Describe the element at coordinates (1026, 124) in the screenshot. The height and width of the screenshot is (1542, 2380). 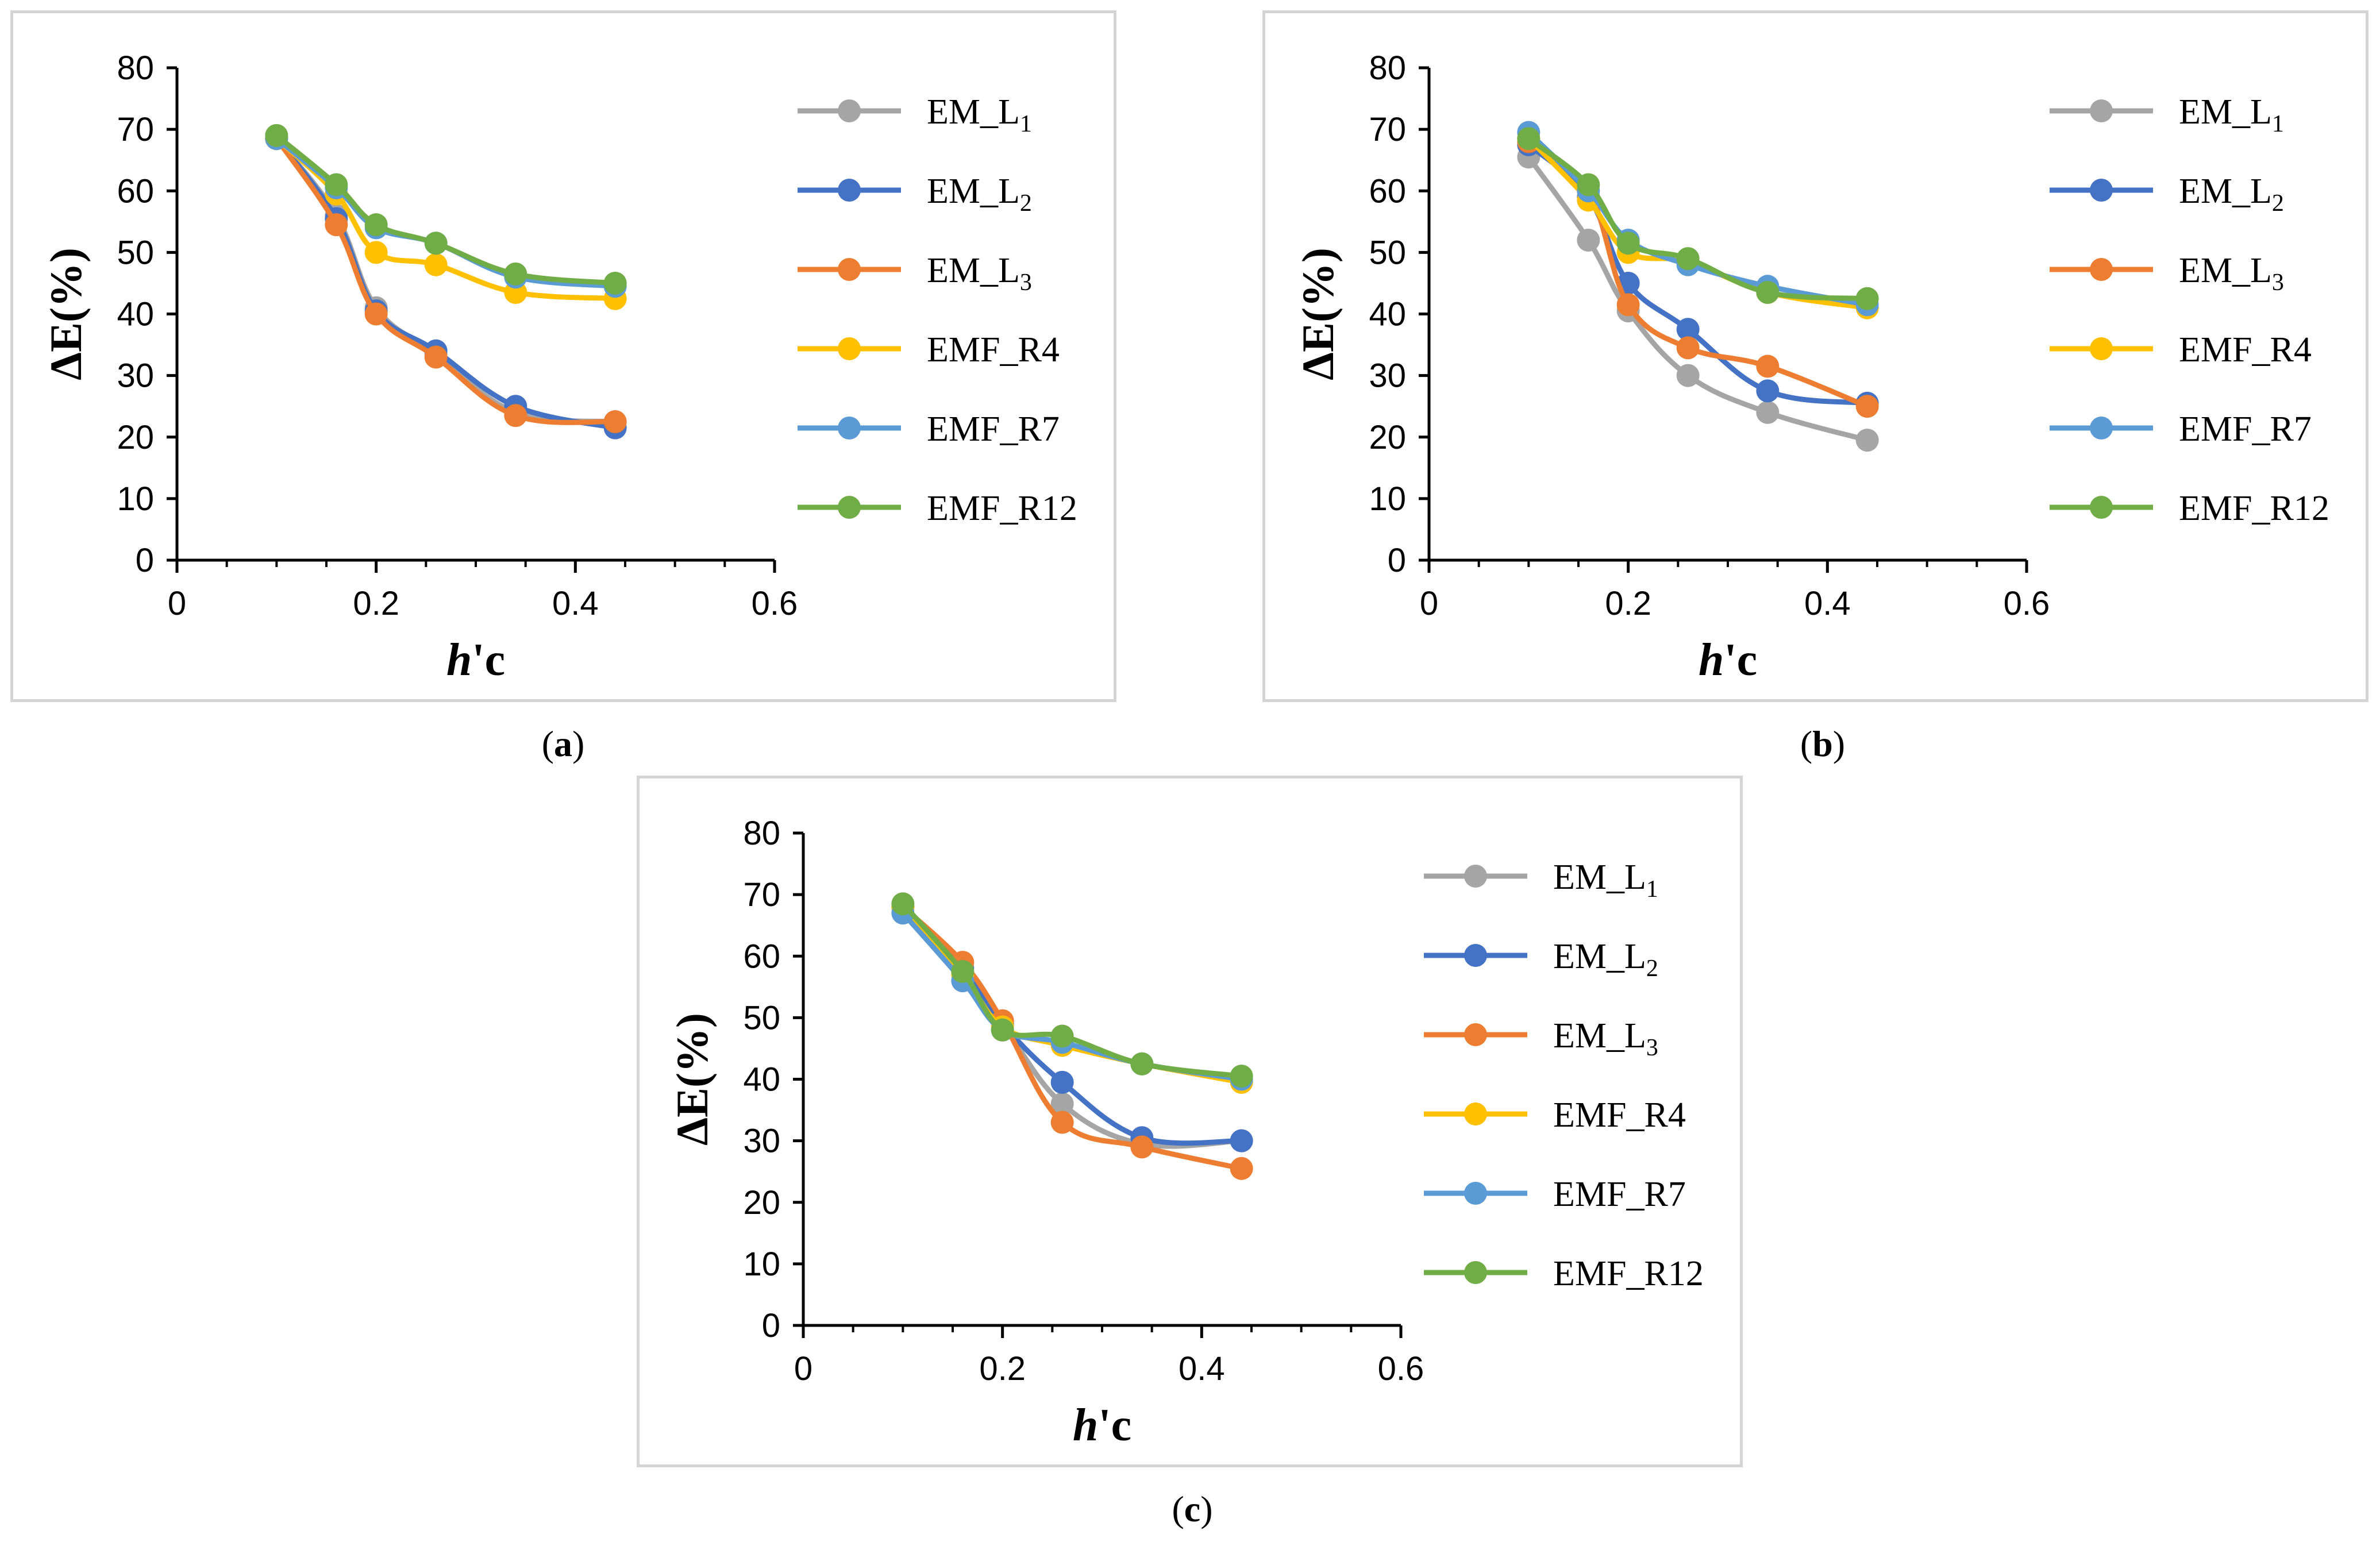
I see `legend-label-subscript: 1` at that location.